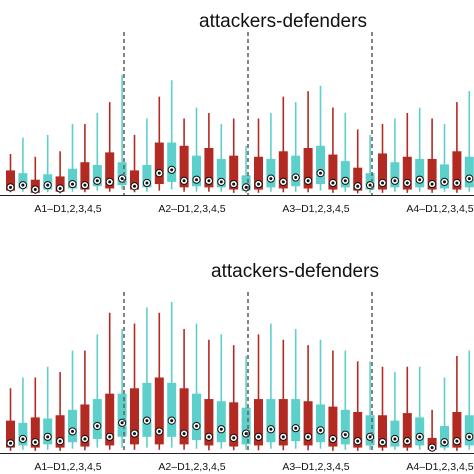 The height and width of the screenshot is (474, 474). What do you see at coordinates (283, 21) in the screenshot?
I see `top-panel-title: attackers-defenders` at bounding box center [283, 21].